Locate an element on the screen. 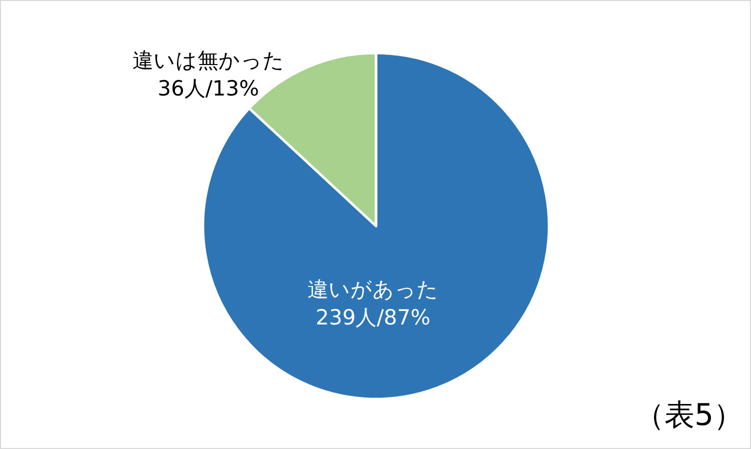  slice-label: 違いは無かった is located at coordinates (208, 60).